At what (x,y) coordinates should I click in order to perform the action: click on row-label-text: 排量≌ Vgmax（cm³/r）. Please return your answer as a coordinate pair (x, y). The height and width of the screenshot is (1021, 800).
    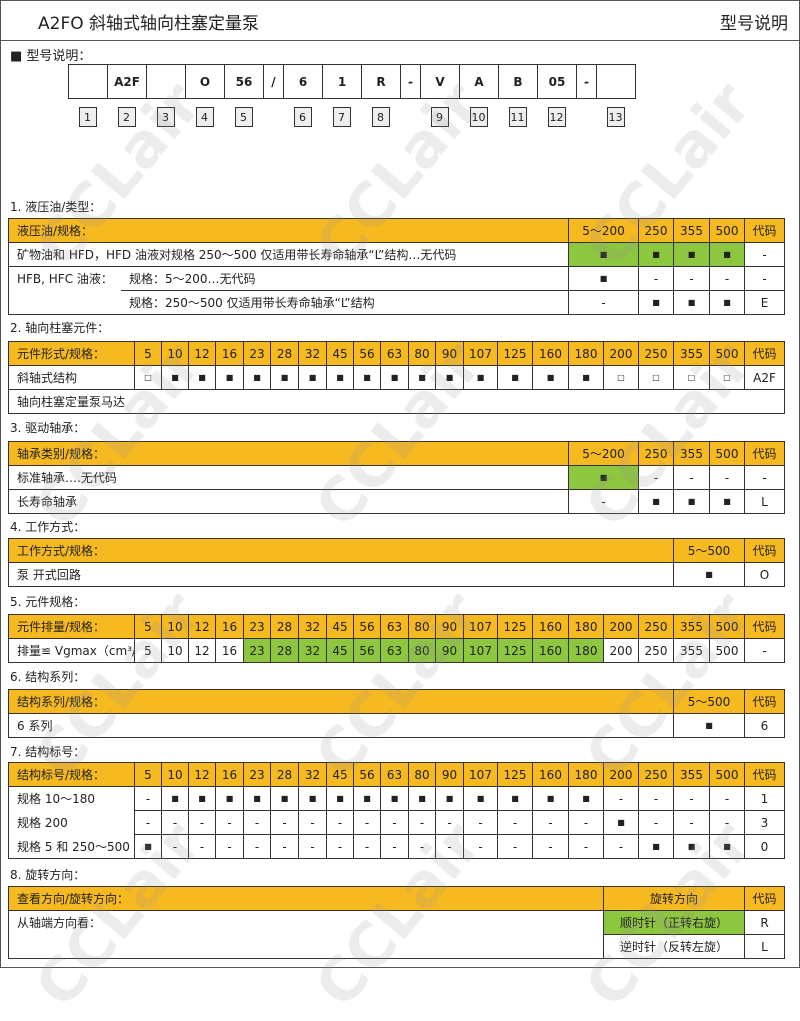
    Looking at the image, I should click on (75, 651).